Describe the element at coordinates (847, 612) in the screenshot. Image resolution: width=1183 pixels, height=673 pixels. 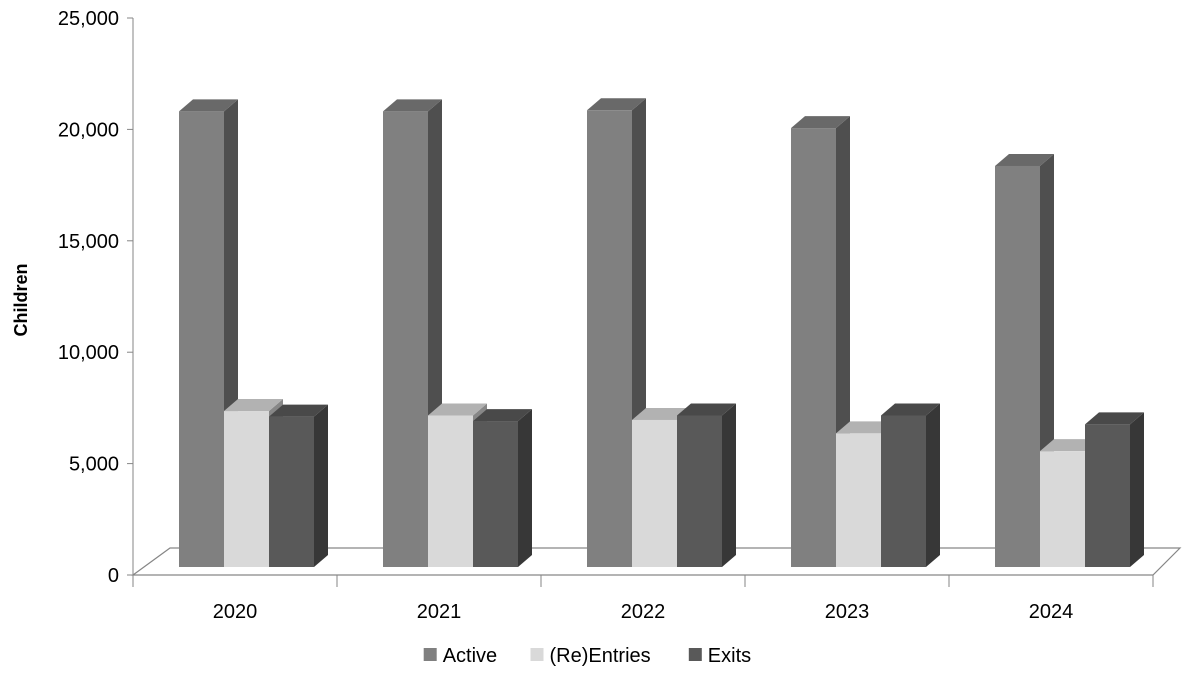
I see `x-tick-label: 2023` at that location.